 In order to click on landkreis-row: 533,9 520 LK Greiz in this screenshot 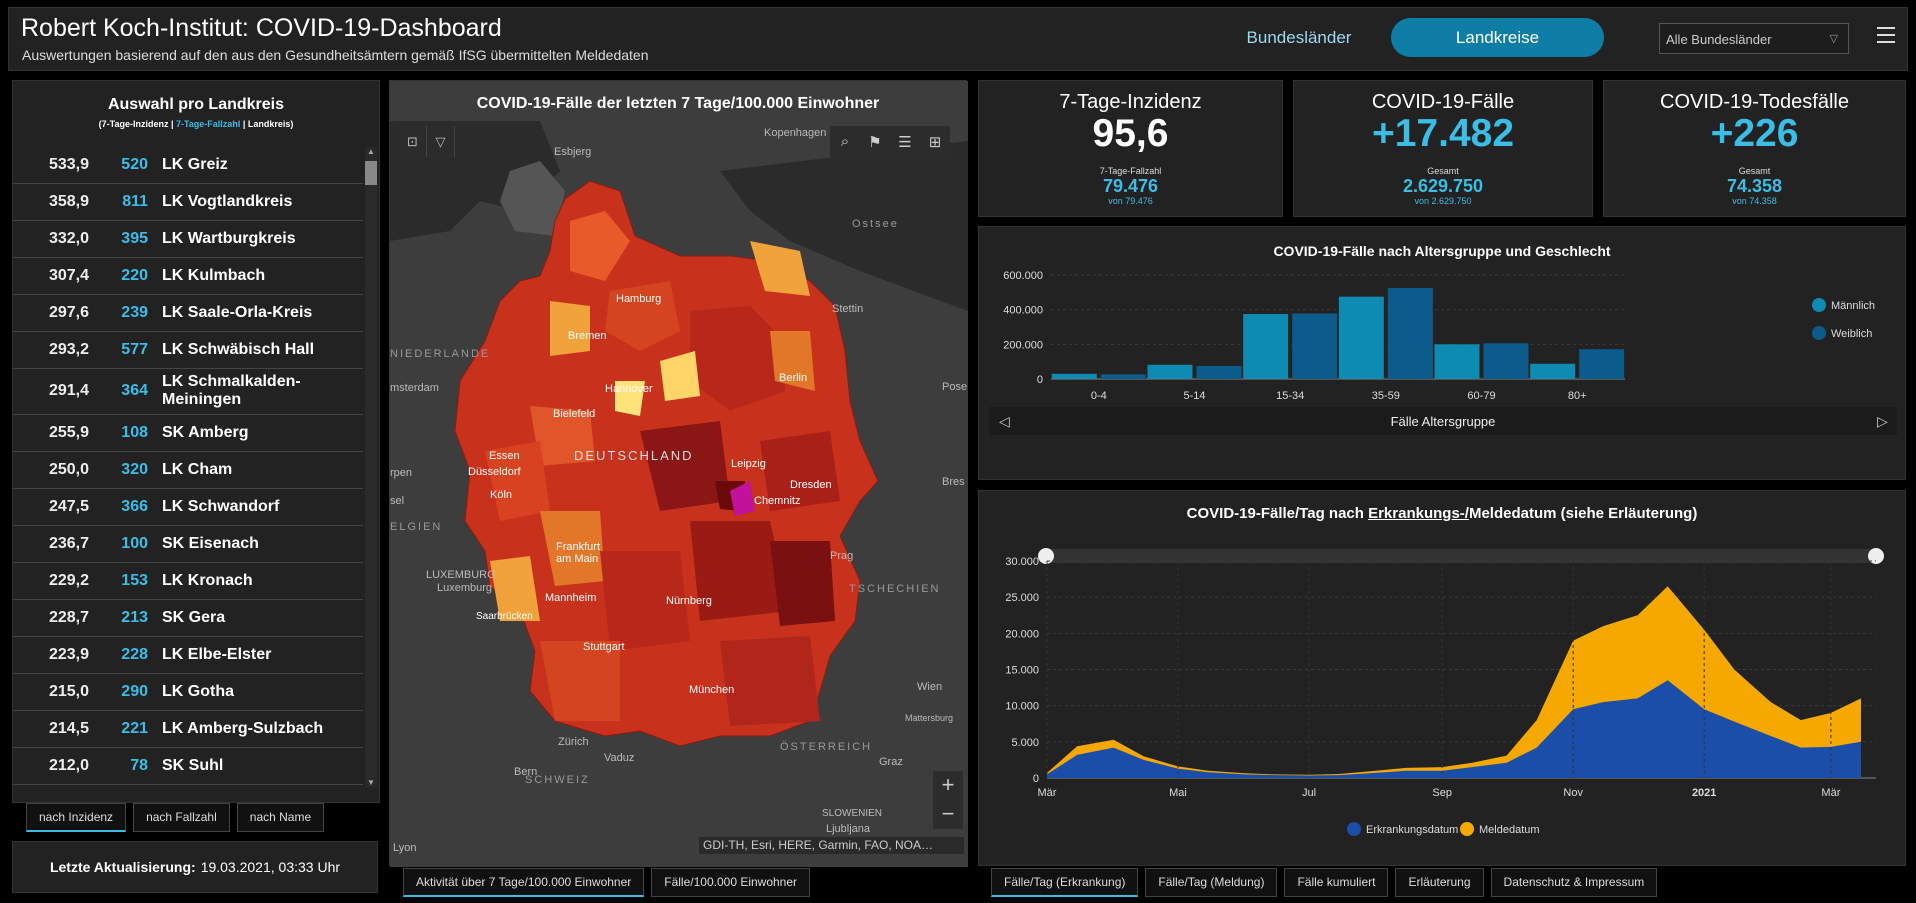, I will do `click(188, 165)`.